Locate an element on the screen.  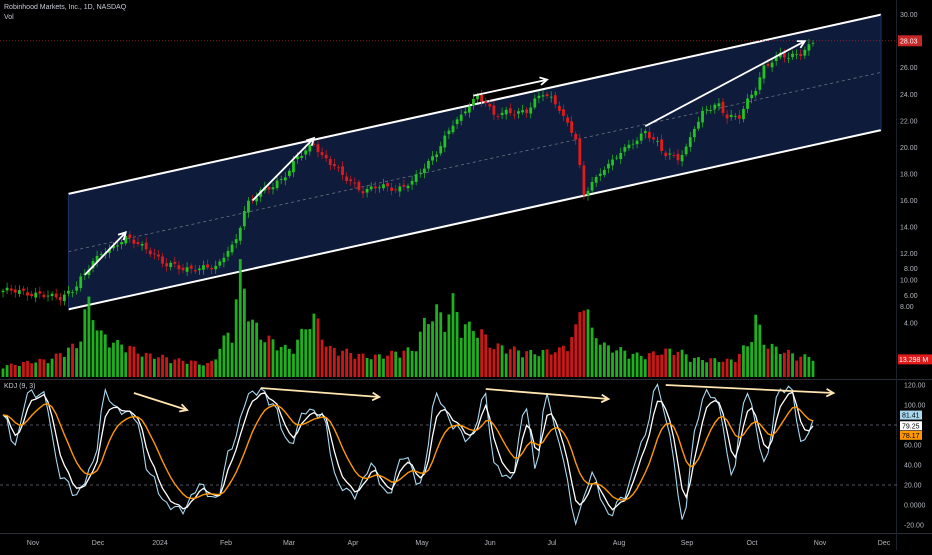
price-axis-tick-label: 12.00 is located at coordinates (909, 254).